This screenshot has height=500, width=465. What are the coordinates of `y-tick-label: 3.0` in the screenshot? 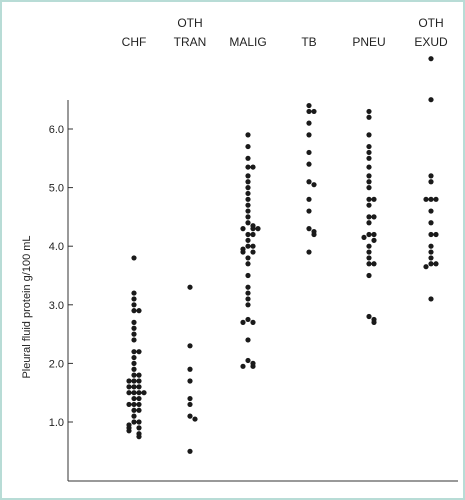 It's located at (56, 306).